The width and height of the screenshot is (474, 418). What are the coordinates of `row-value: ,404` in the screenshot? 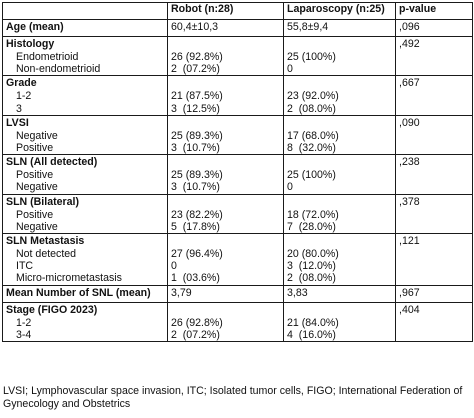 It's located at (409, 310).